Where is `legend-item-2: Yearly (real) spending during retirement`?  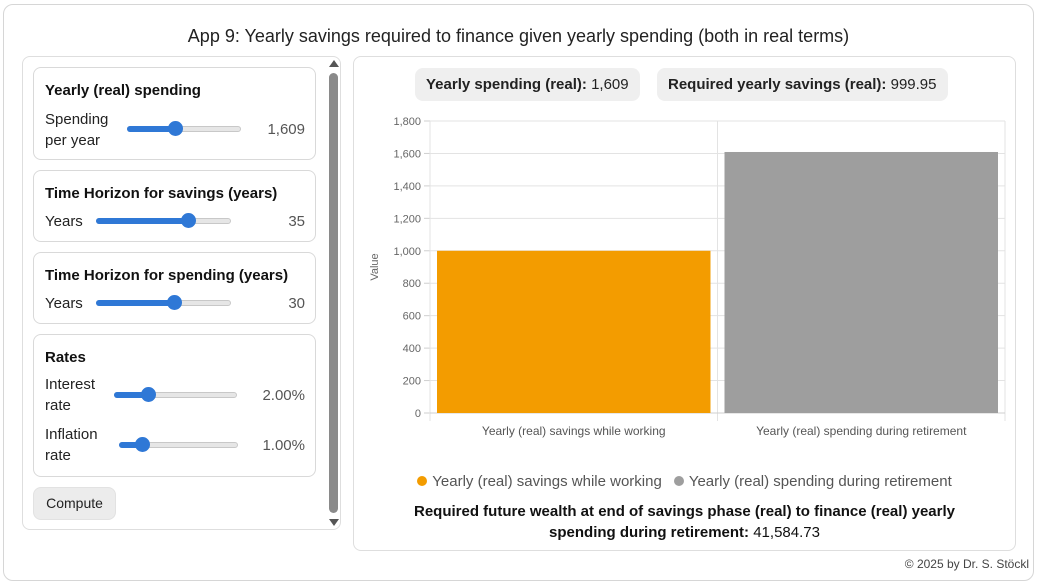
legend-item-2: Yearly (real) spending during retirement is located at coordinates (812, 481).